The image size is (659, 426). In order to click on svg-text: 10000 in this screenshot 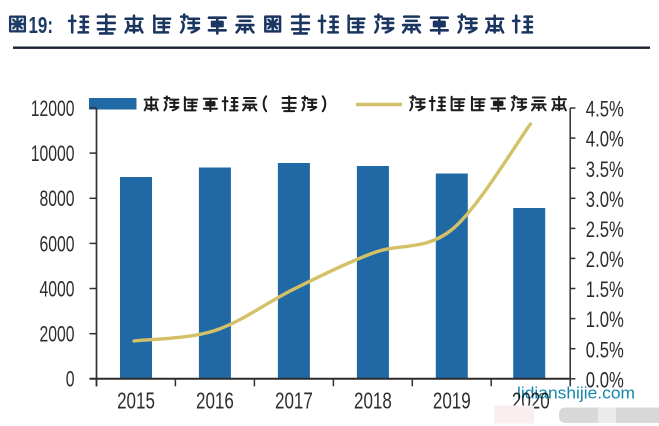, I will do `click(53, 153)`.